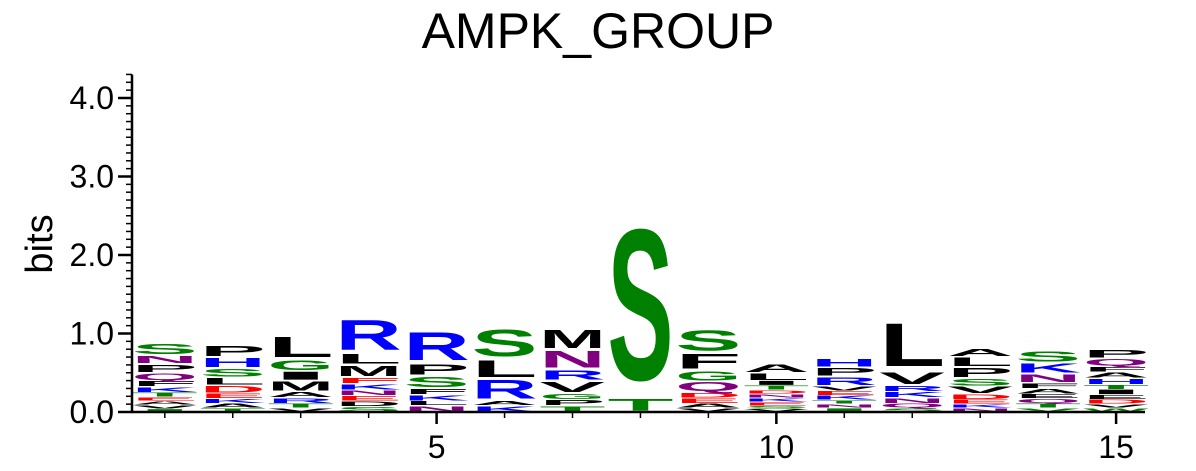 The height and width of the screenshot is (471, 1196). I want to click on stack-position-8: TS, so click(640, 305).